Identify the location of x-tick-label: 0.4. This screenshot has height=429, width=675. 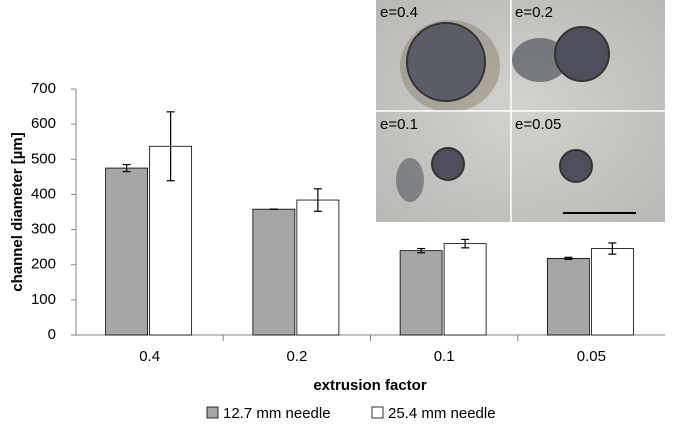
(149, 356).